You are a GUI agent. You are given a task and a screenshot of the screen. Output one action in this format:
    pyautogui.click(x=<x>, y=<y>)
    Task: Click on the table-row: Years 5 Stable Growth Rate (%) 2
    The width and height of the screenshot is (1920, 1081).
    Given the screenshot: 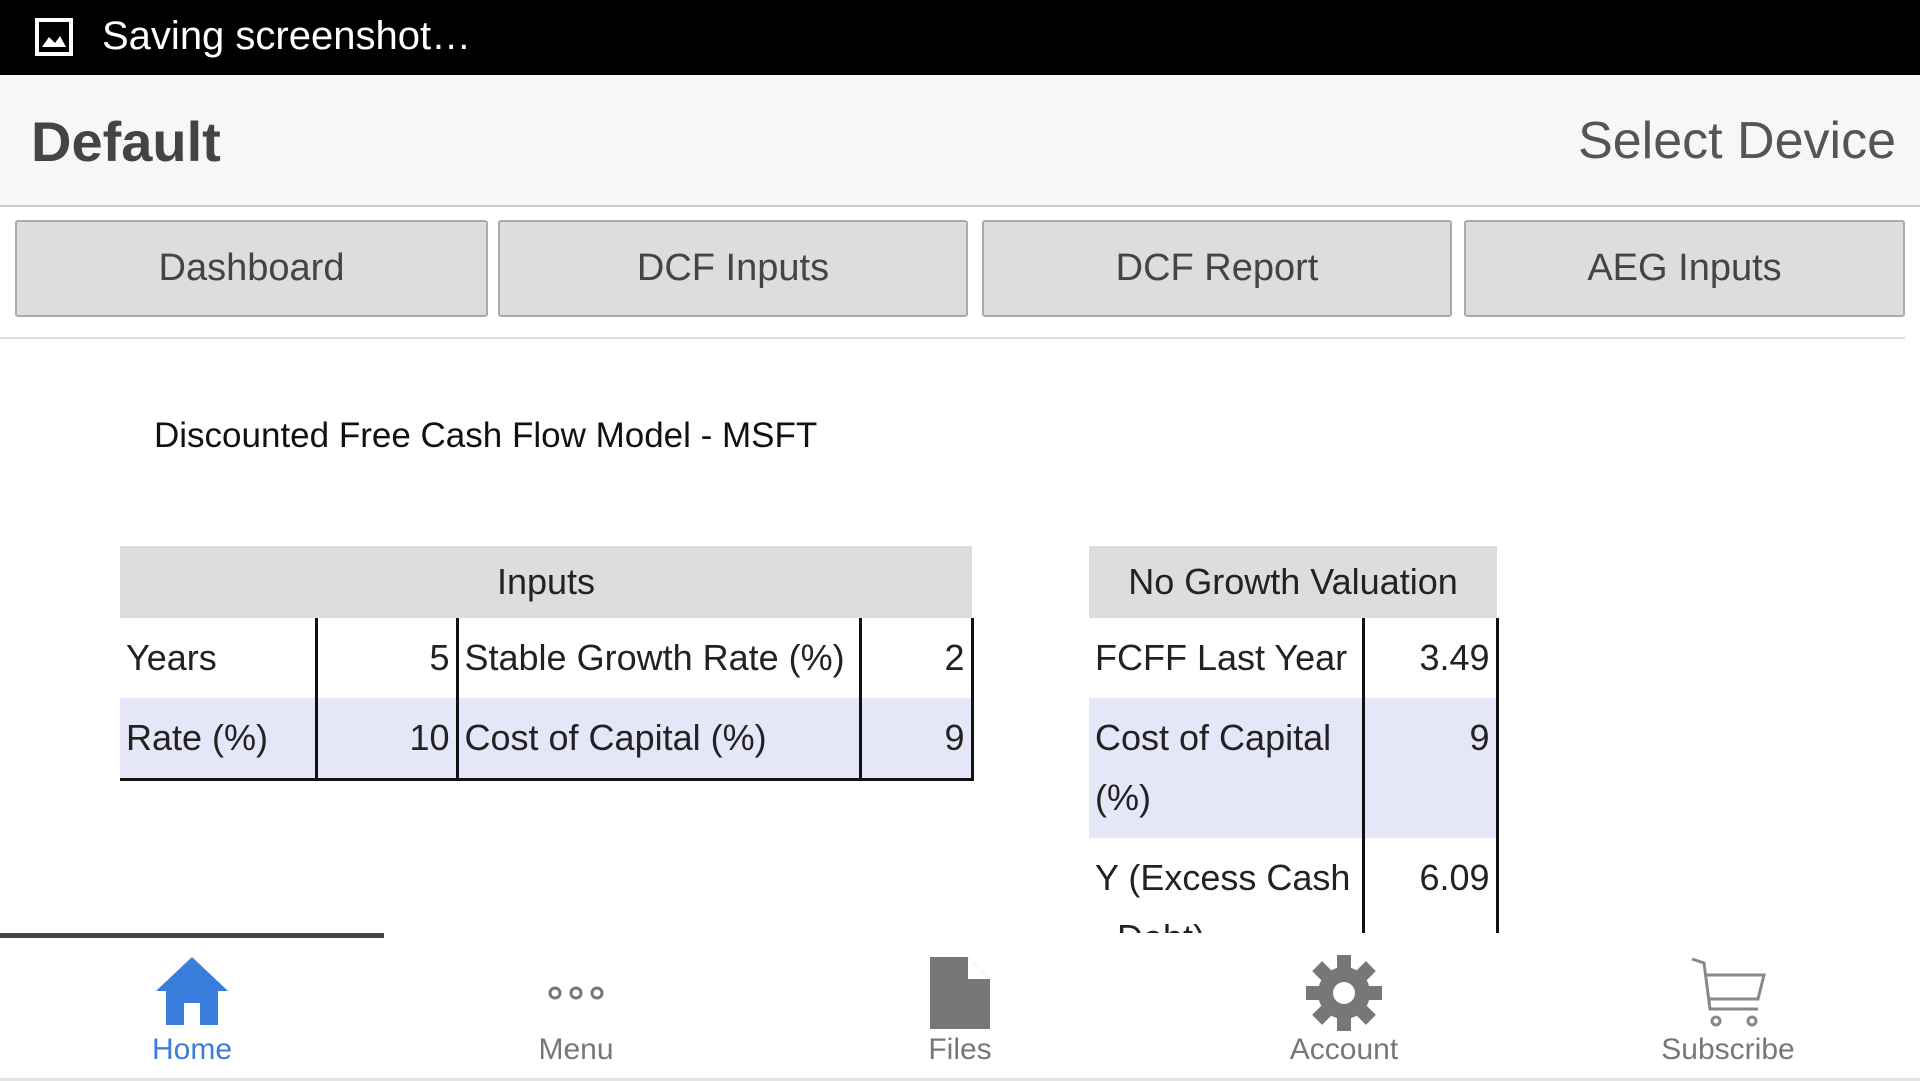 What is the action you would take?
    pyautogui.click(x=547, y=658)
    